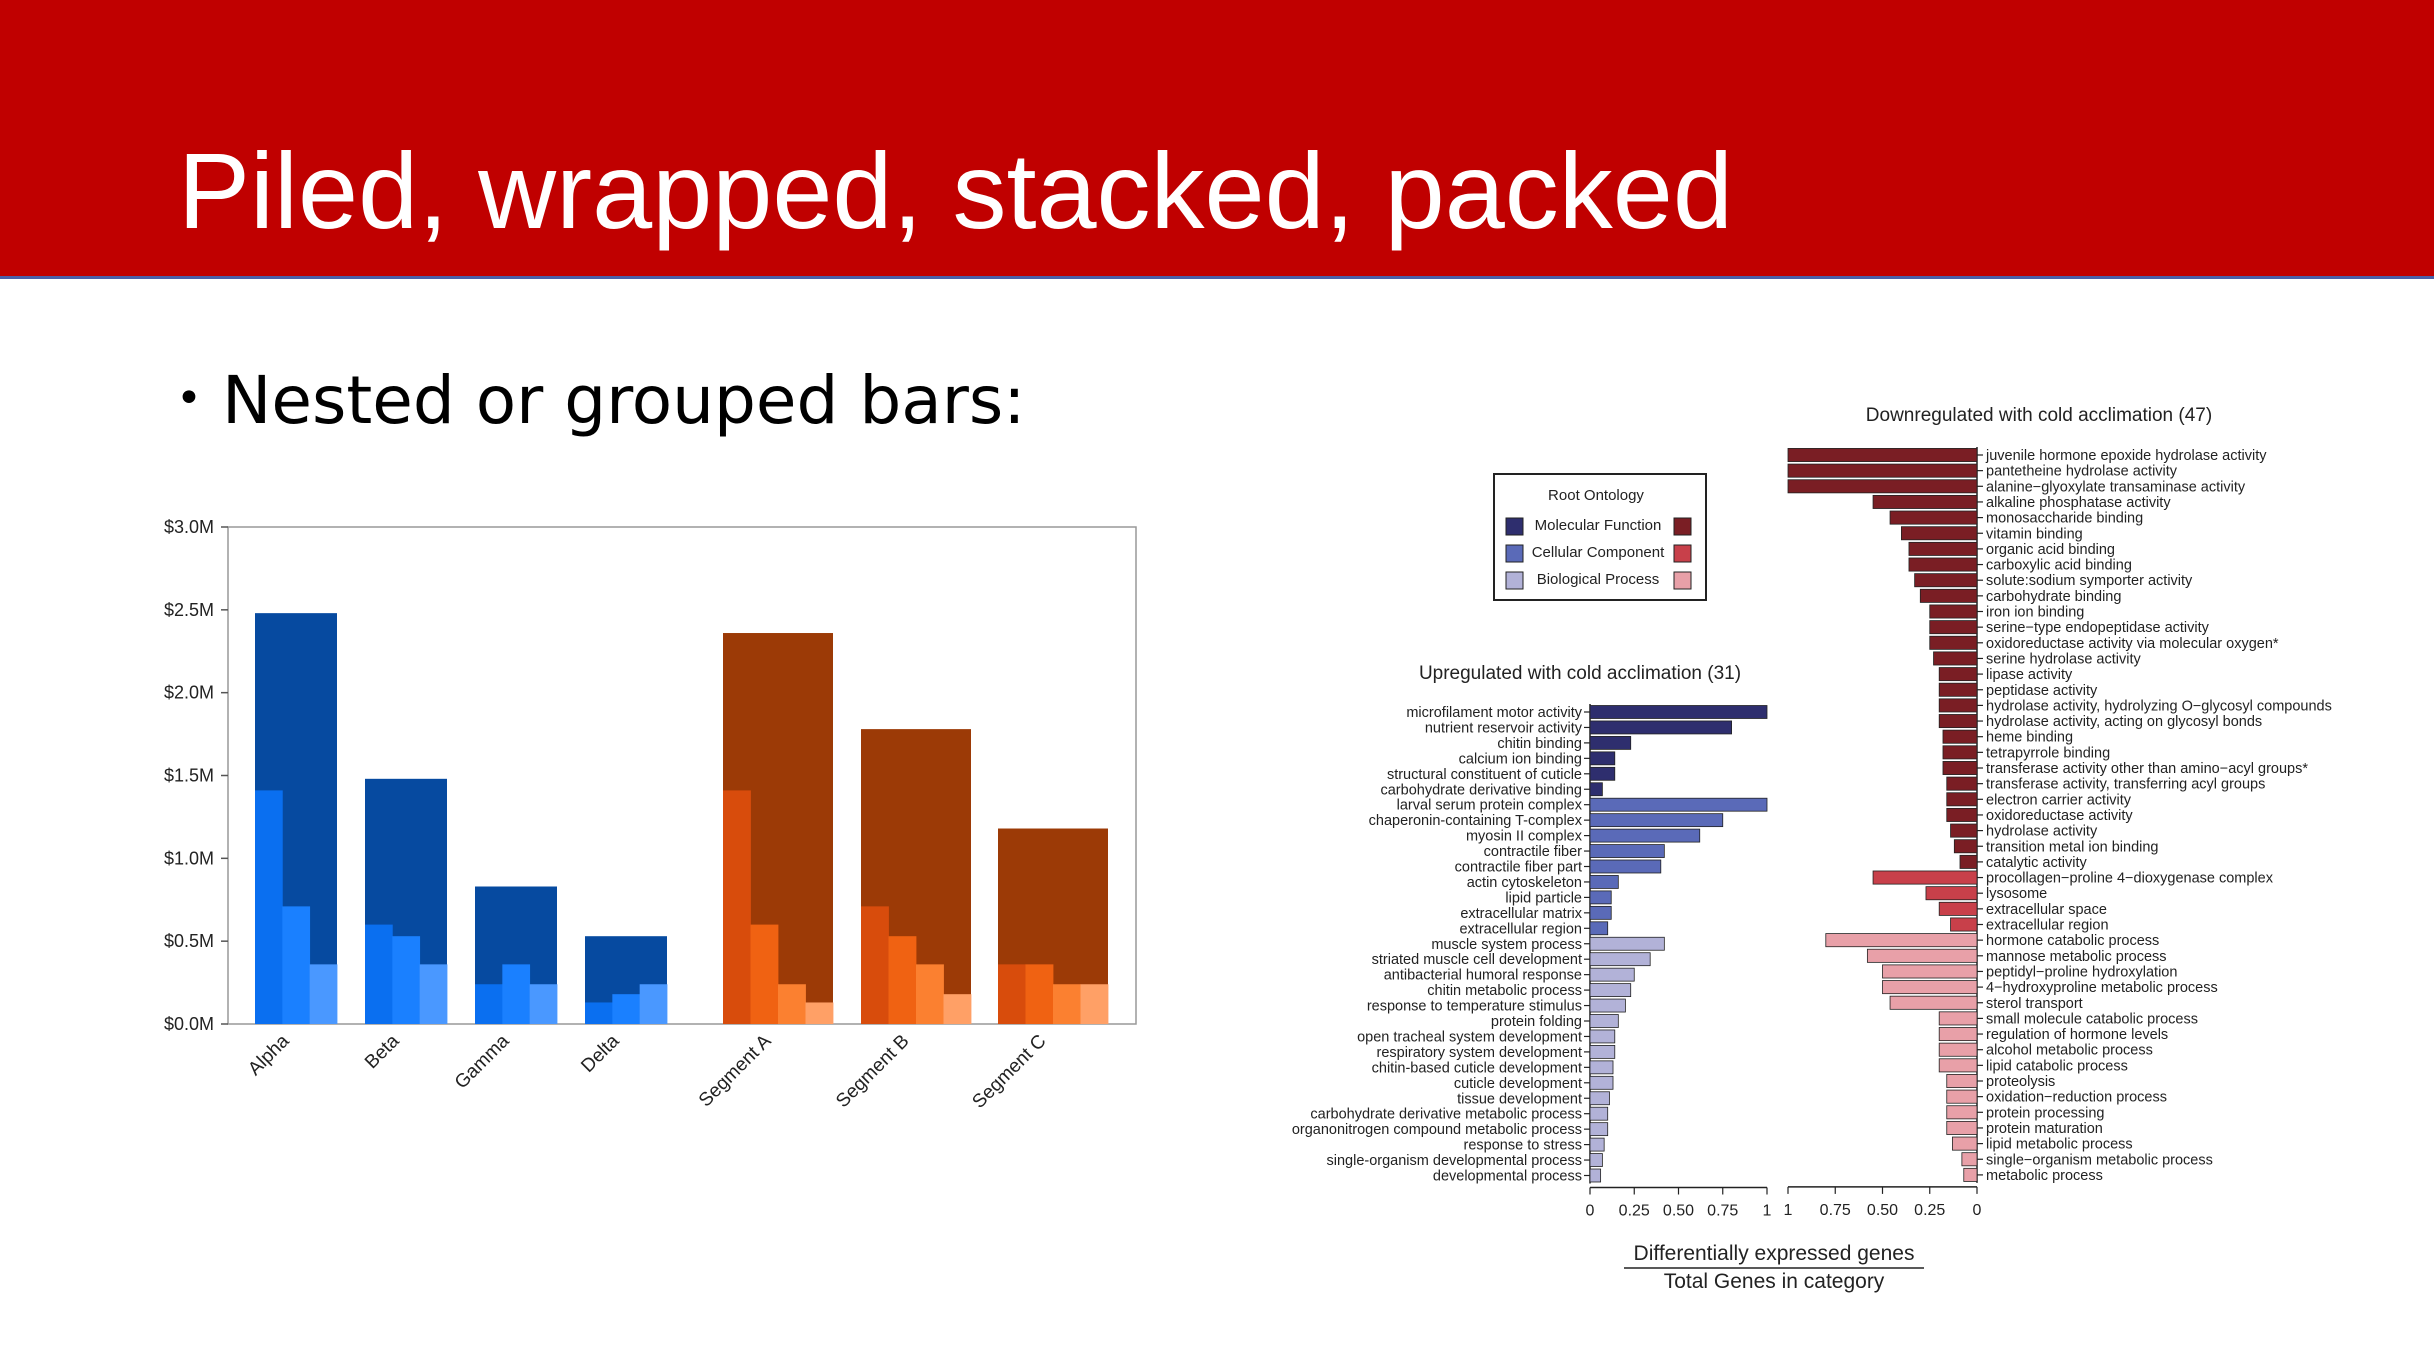 The width and height of the screenshot is (2434, 1361). Describe the element at coordinates (1476, 821) in the screenshot. I see `upregulated-category-label: chaperonin-containing T-complex` at that location.